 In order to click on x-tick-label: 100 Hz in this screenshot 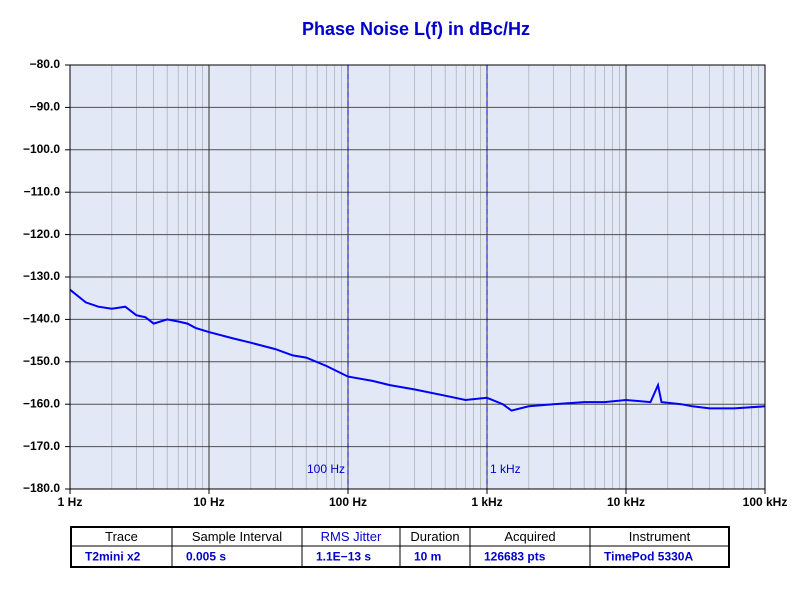, I will do `click(348, 502)`.